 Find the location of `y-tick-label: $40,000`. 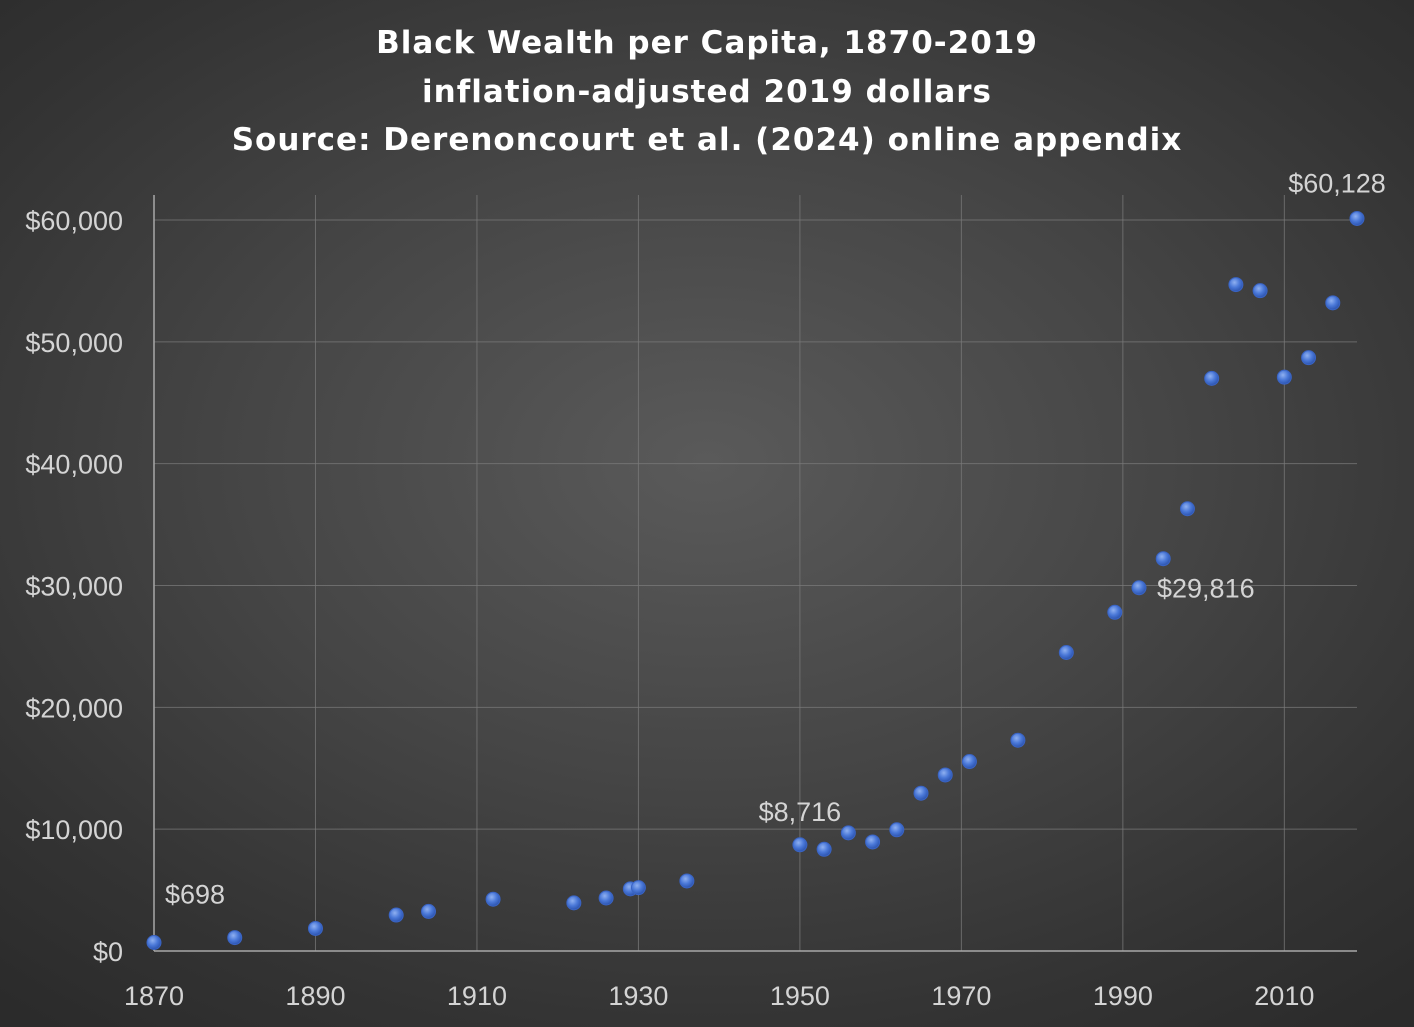

y-tick-label: $40,000 is located at coordinates (74, 465).